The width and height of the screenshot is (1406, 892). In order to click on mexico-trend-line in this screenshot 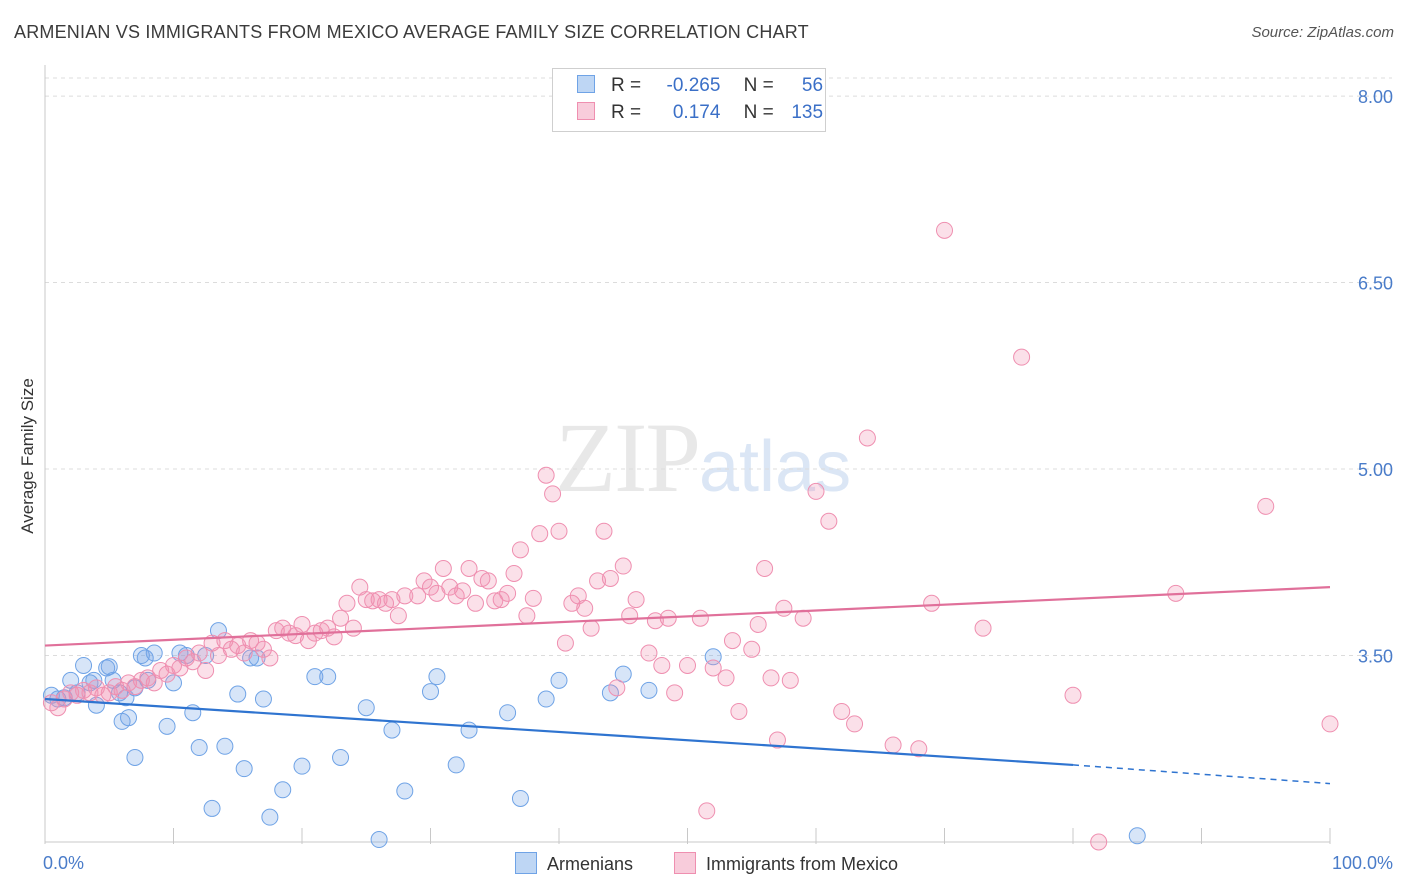, I will do `click(687, 616)`.